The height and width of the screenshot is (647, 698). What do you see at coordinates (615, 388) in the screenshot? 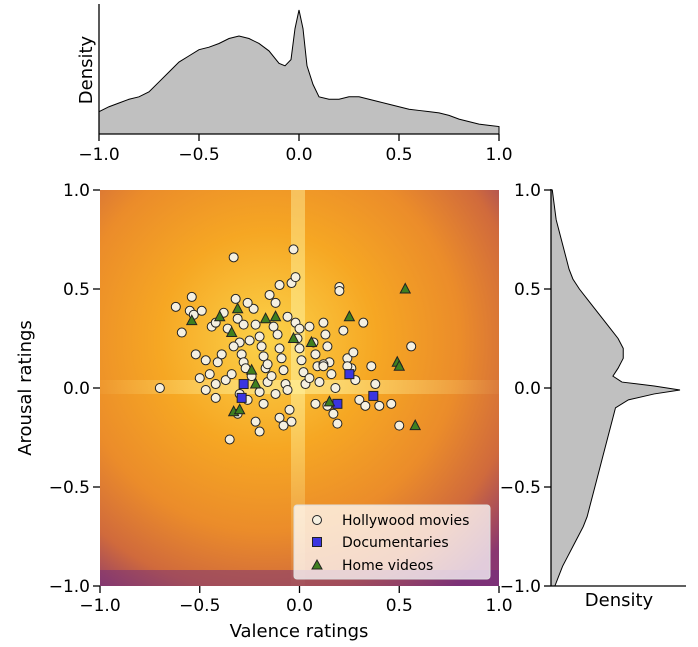
I see `right-density-area` at bounding box center [615, 388].